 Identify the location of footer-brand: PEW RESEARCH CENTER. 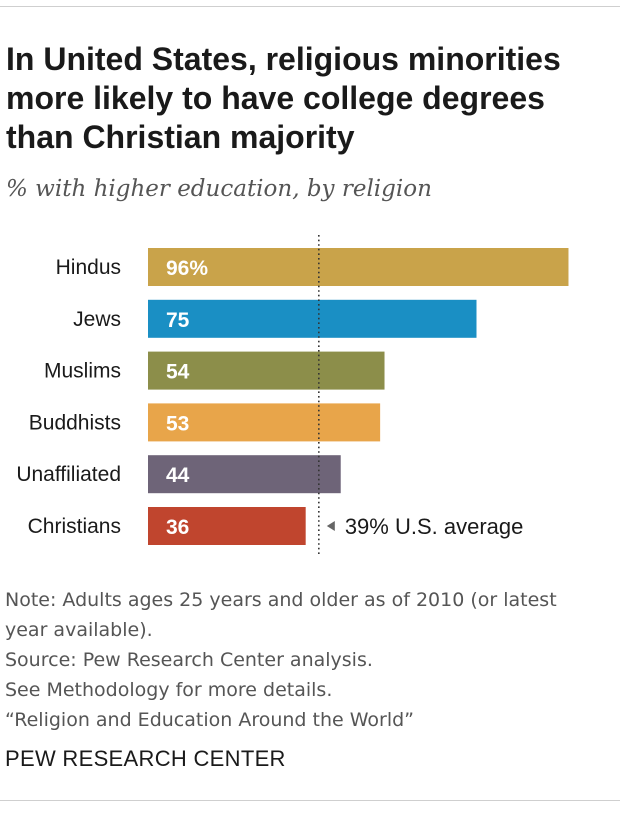
(145, 758).